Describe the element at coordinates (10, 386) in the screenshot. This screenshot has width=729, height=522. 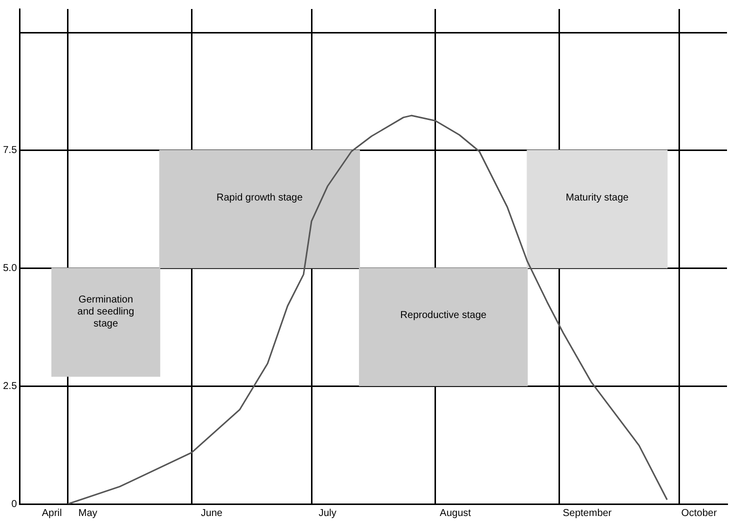
I see `y-tick-label: 2.5` at that location.